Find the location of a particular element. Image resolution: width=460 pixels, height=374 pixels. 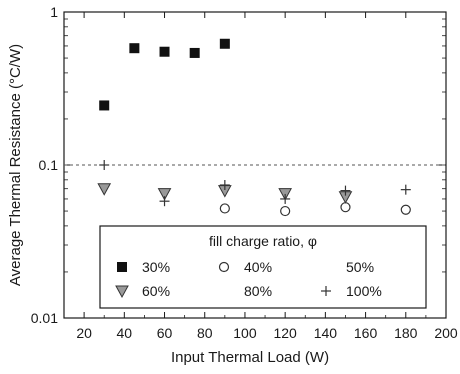

x-tick-label: 160 is located at coordinates (366, 333).